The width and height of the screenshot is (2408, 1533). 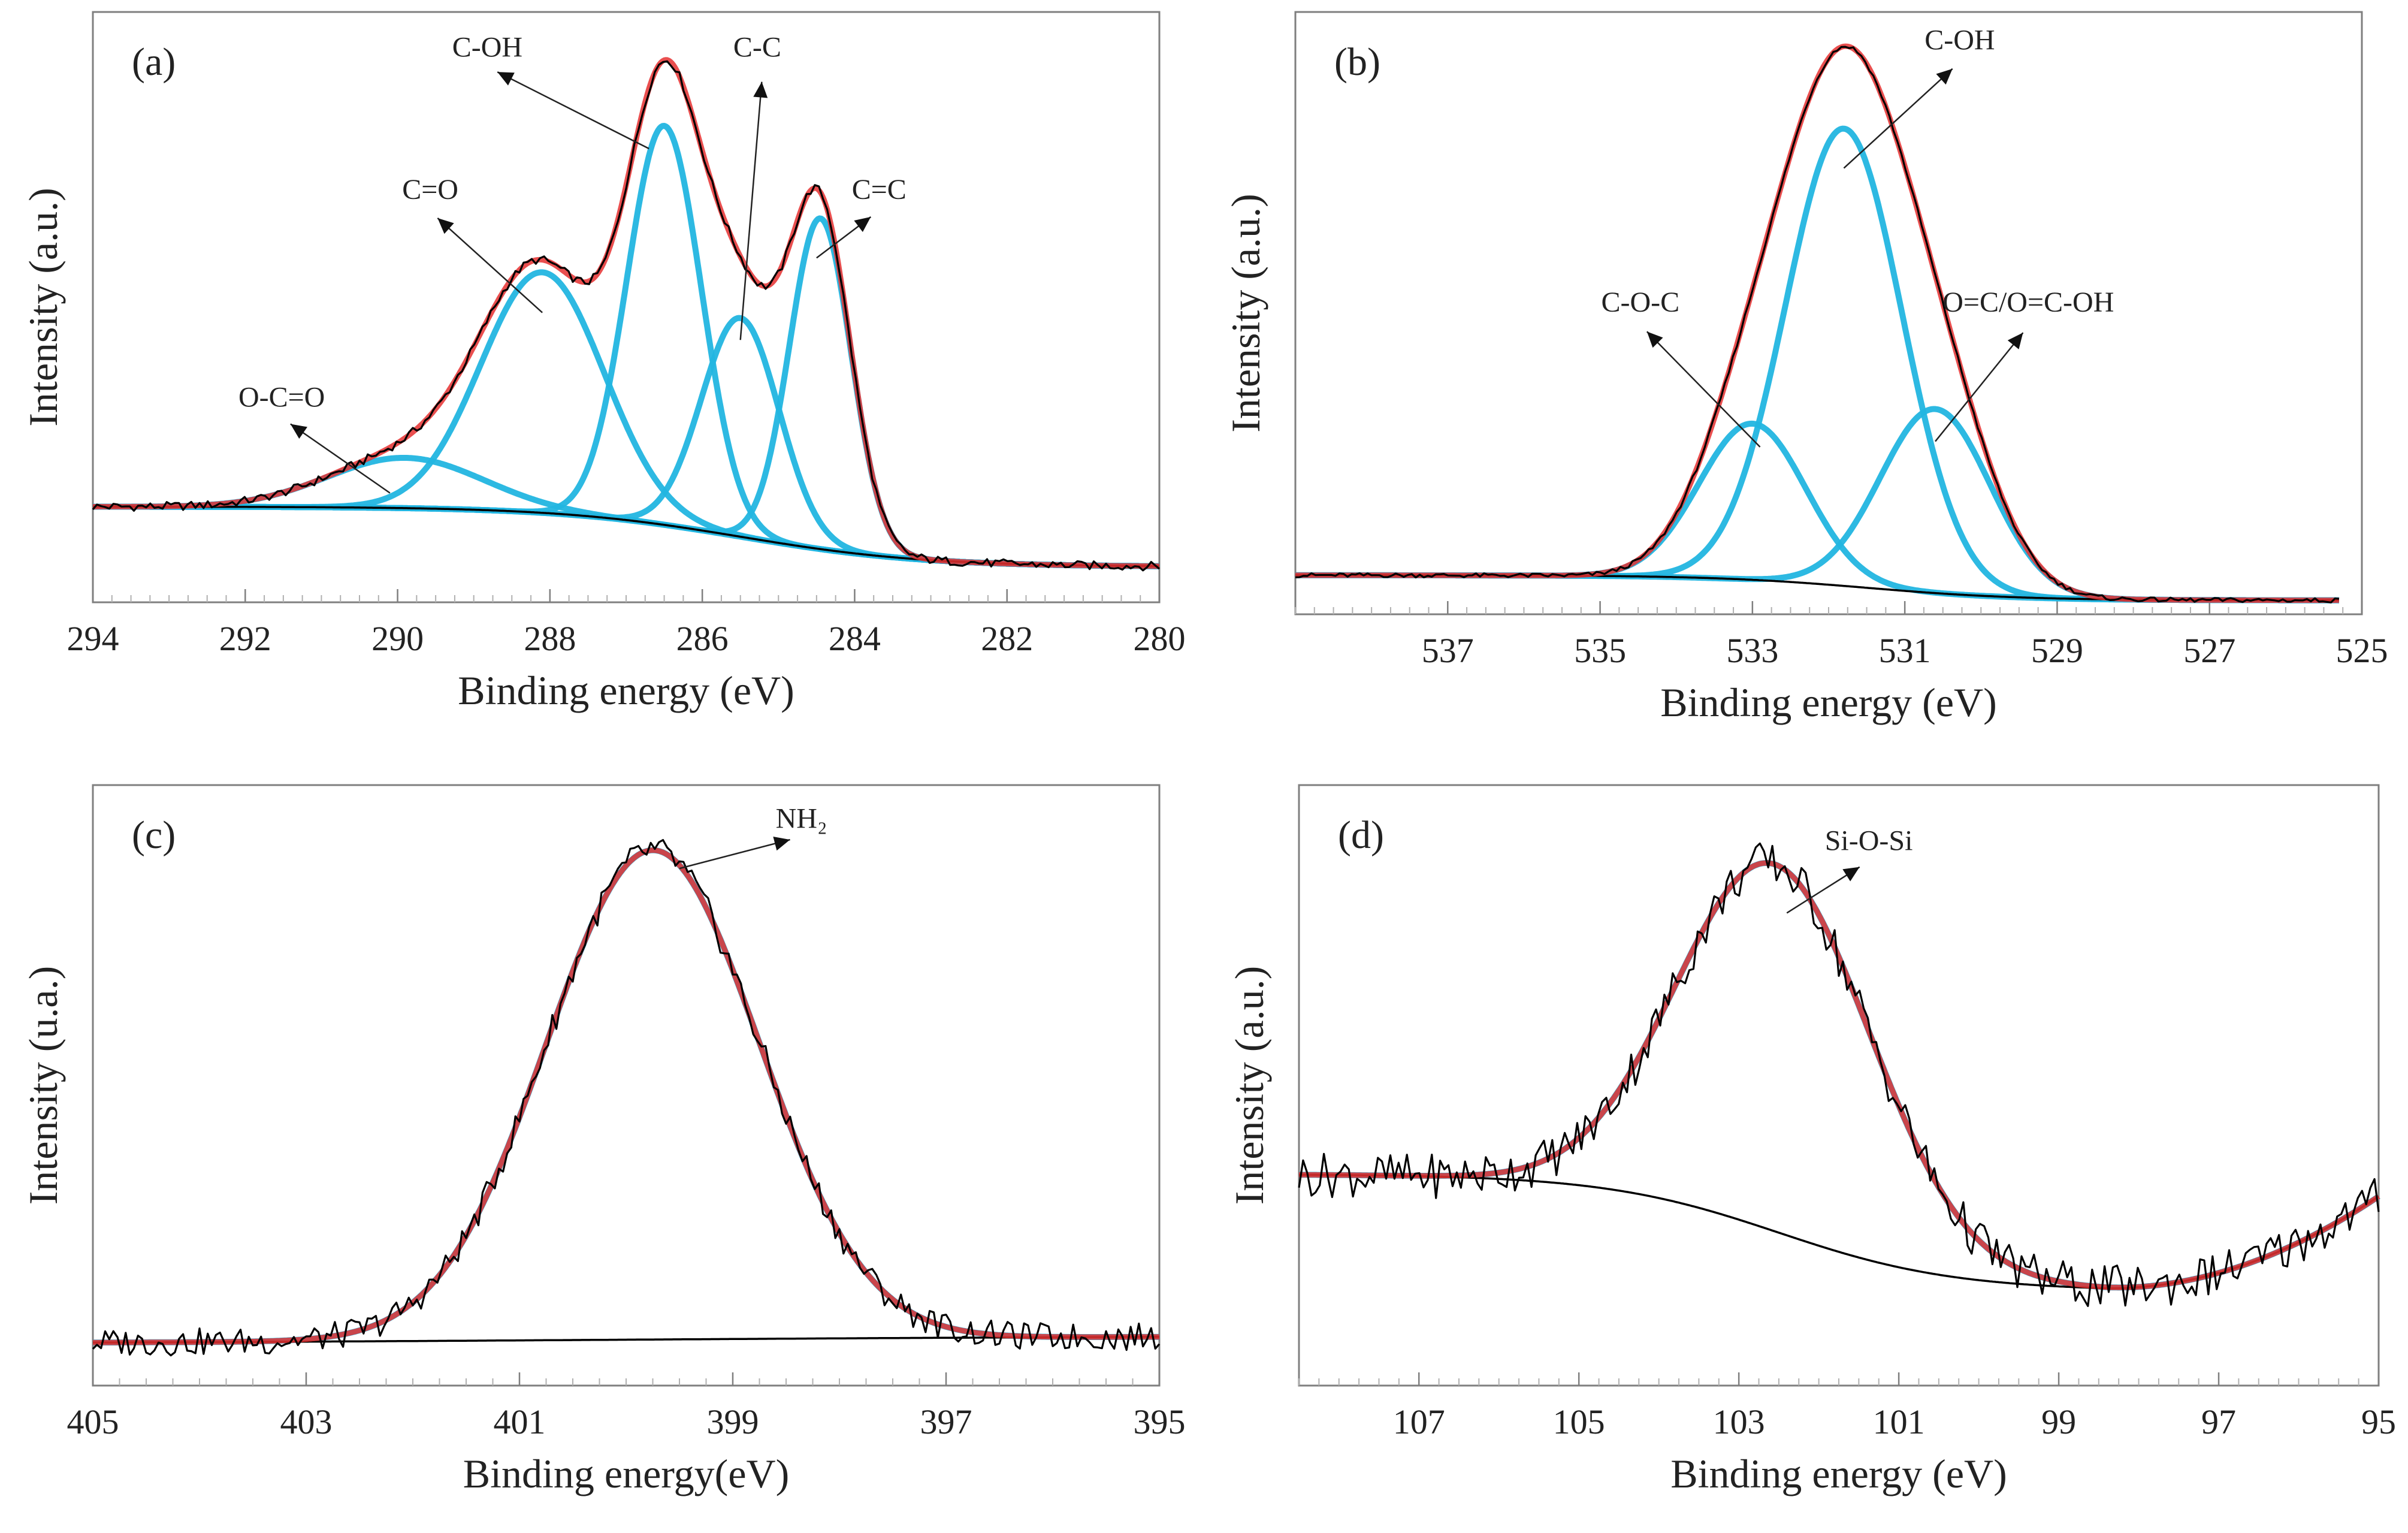 What do you see at coordinates (1899, 1421) in the screenshot?
I see `x-tick-label: 101` at bounding box center [1899, 1421].